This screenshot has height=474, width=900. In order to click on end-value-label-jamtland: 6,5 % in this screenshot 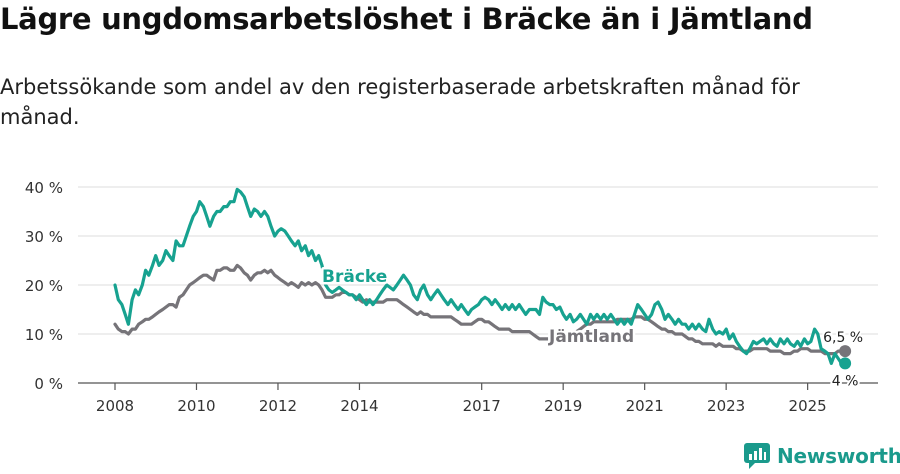, I will do `click(843, 338)`.